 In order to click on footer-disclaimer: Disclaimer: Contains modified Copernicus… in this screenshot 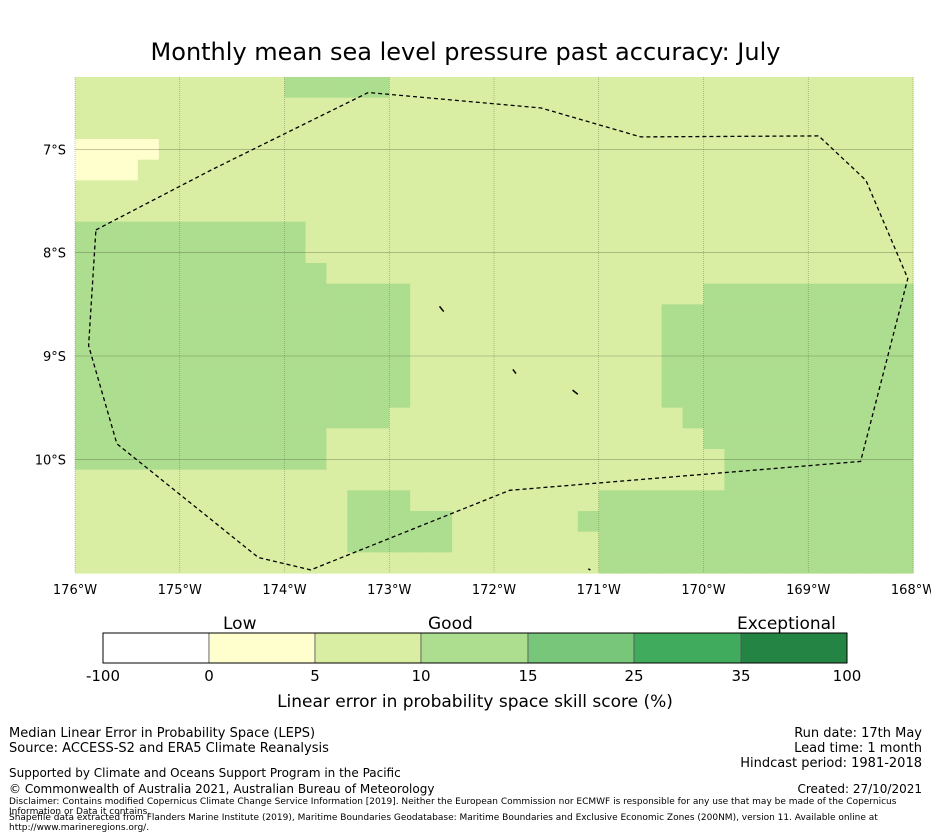, I will do `click(453, 807)`.